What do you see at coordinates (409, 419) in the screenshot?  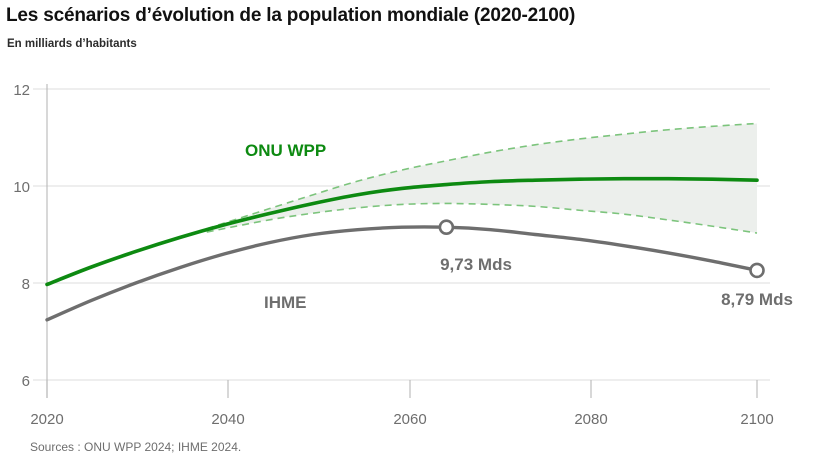 I see `xtick-label-2060: 2060` at bounding box center [409, 419].